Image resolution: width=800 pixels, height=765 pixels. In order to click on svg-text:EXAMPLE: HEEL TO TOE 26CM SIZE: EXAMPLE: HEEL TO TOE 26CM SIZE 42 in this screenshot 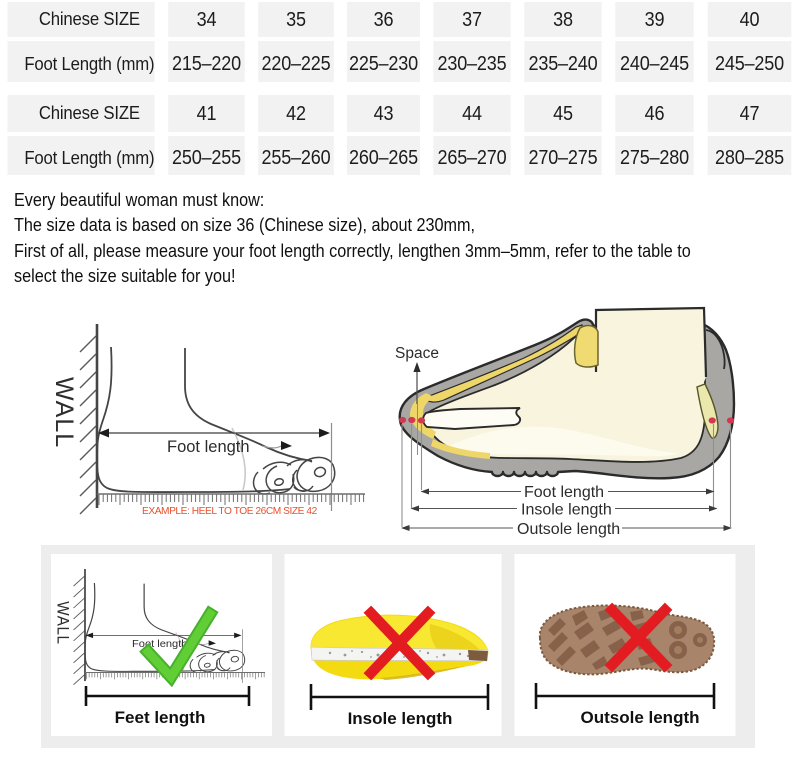, I will do `click(230, 511)`.